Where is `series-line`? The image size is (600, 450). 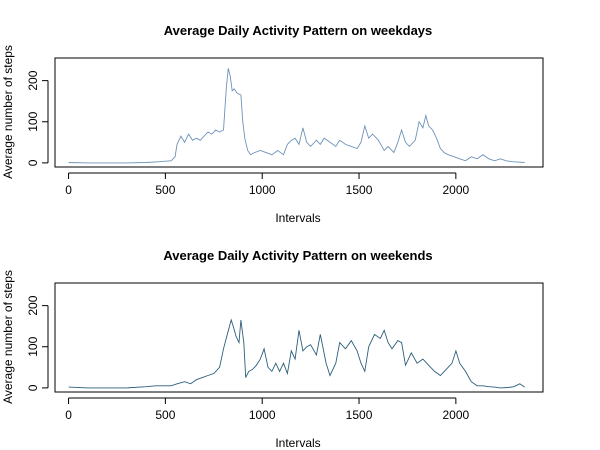
series-line is located at coordinates (296, 353).